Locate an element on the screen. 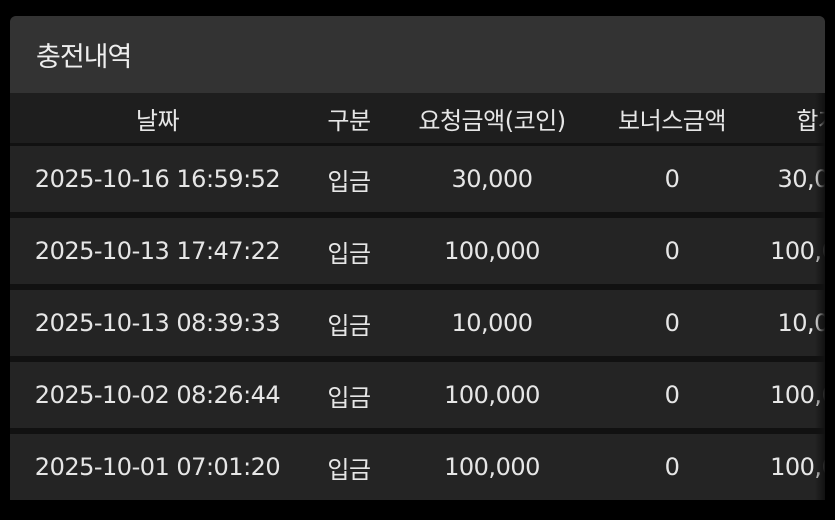 The width and height of the screenshot is (835, 520). panel-title: 충전내역 is located at coordinates (417, 54).